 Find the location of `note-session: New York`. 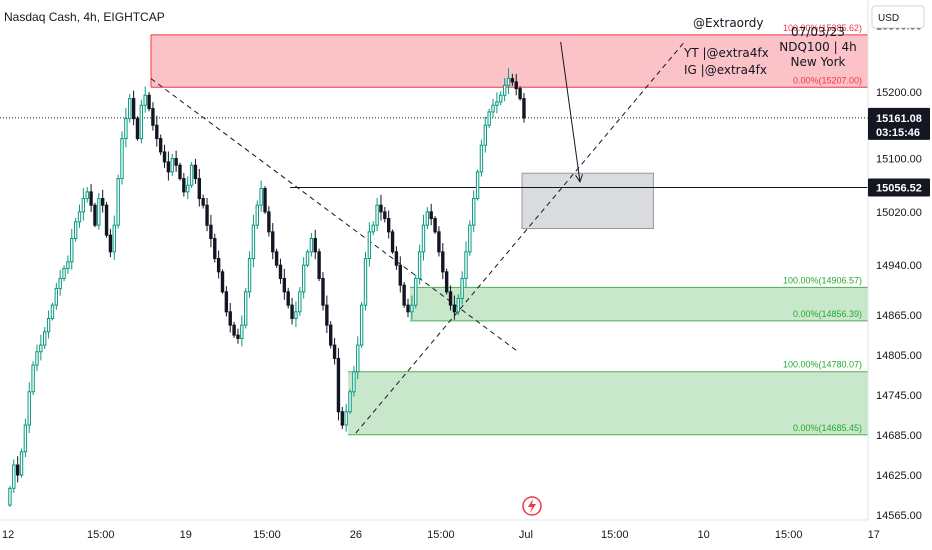

note-session: New York is located at coordinates (818, 62).